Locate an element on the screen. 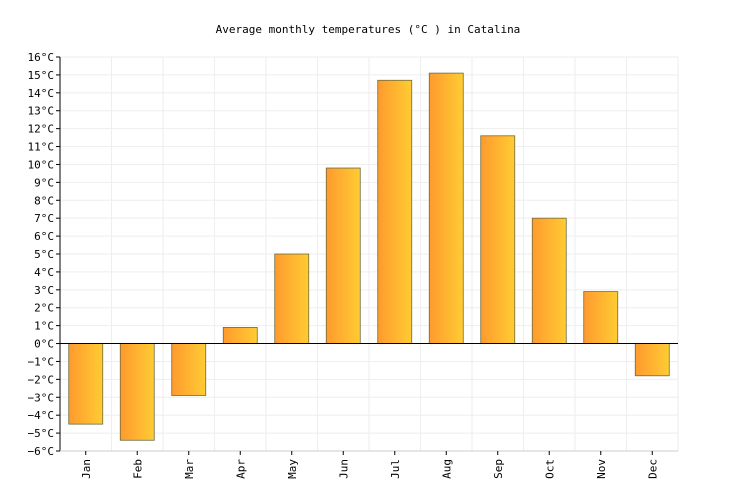  y-tick-label: −6°C is located at coordinates (41, 451).